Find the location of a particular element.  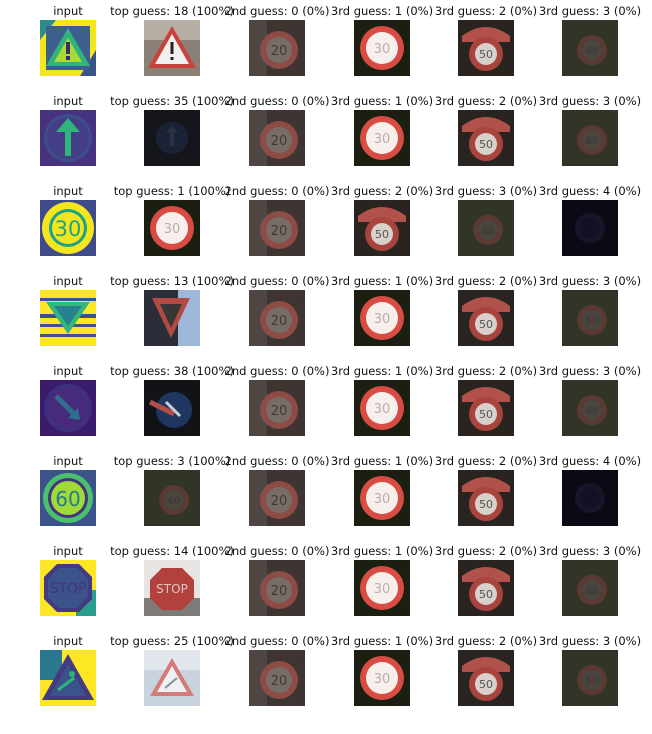

guess-title: top guess: 14 (100%) is located at coordinates (172, 551).